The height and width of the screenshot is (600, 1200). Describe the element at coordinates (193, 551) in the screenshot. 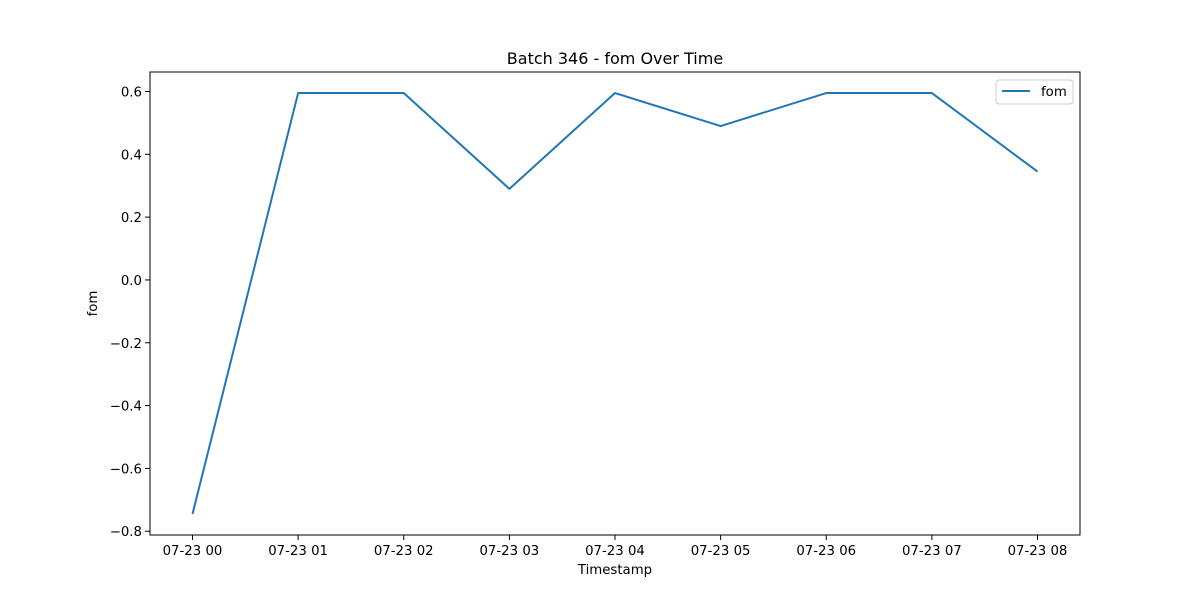

I see `x-tick-label: 07-23 00` at that location.